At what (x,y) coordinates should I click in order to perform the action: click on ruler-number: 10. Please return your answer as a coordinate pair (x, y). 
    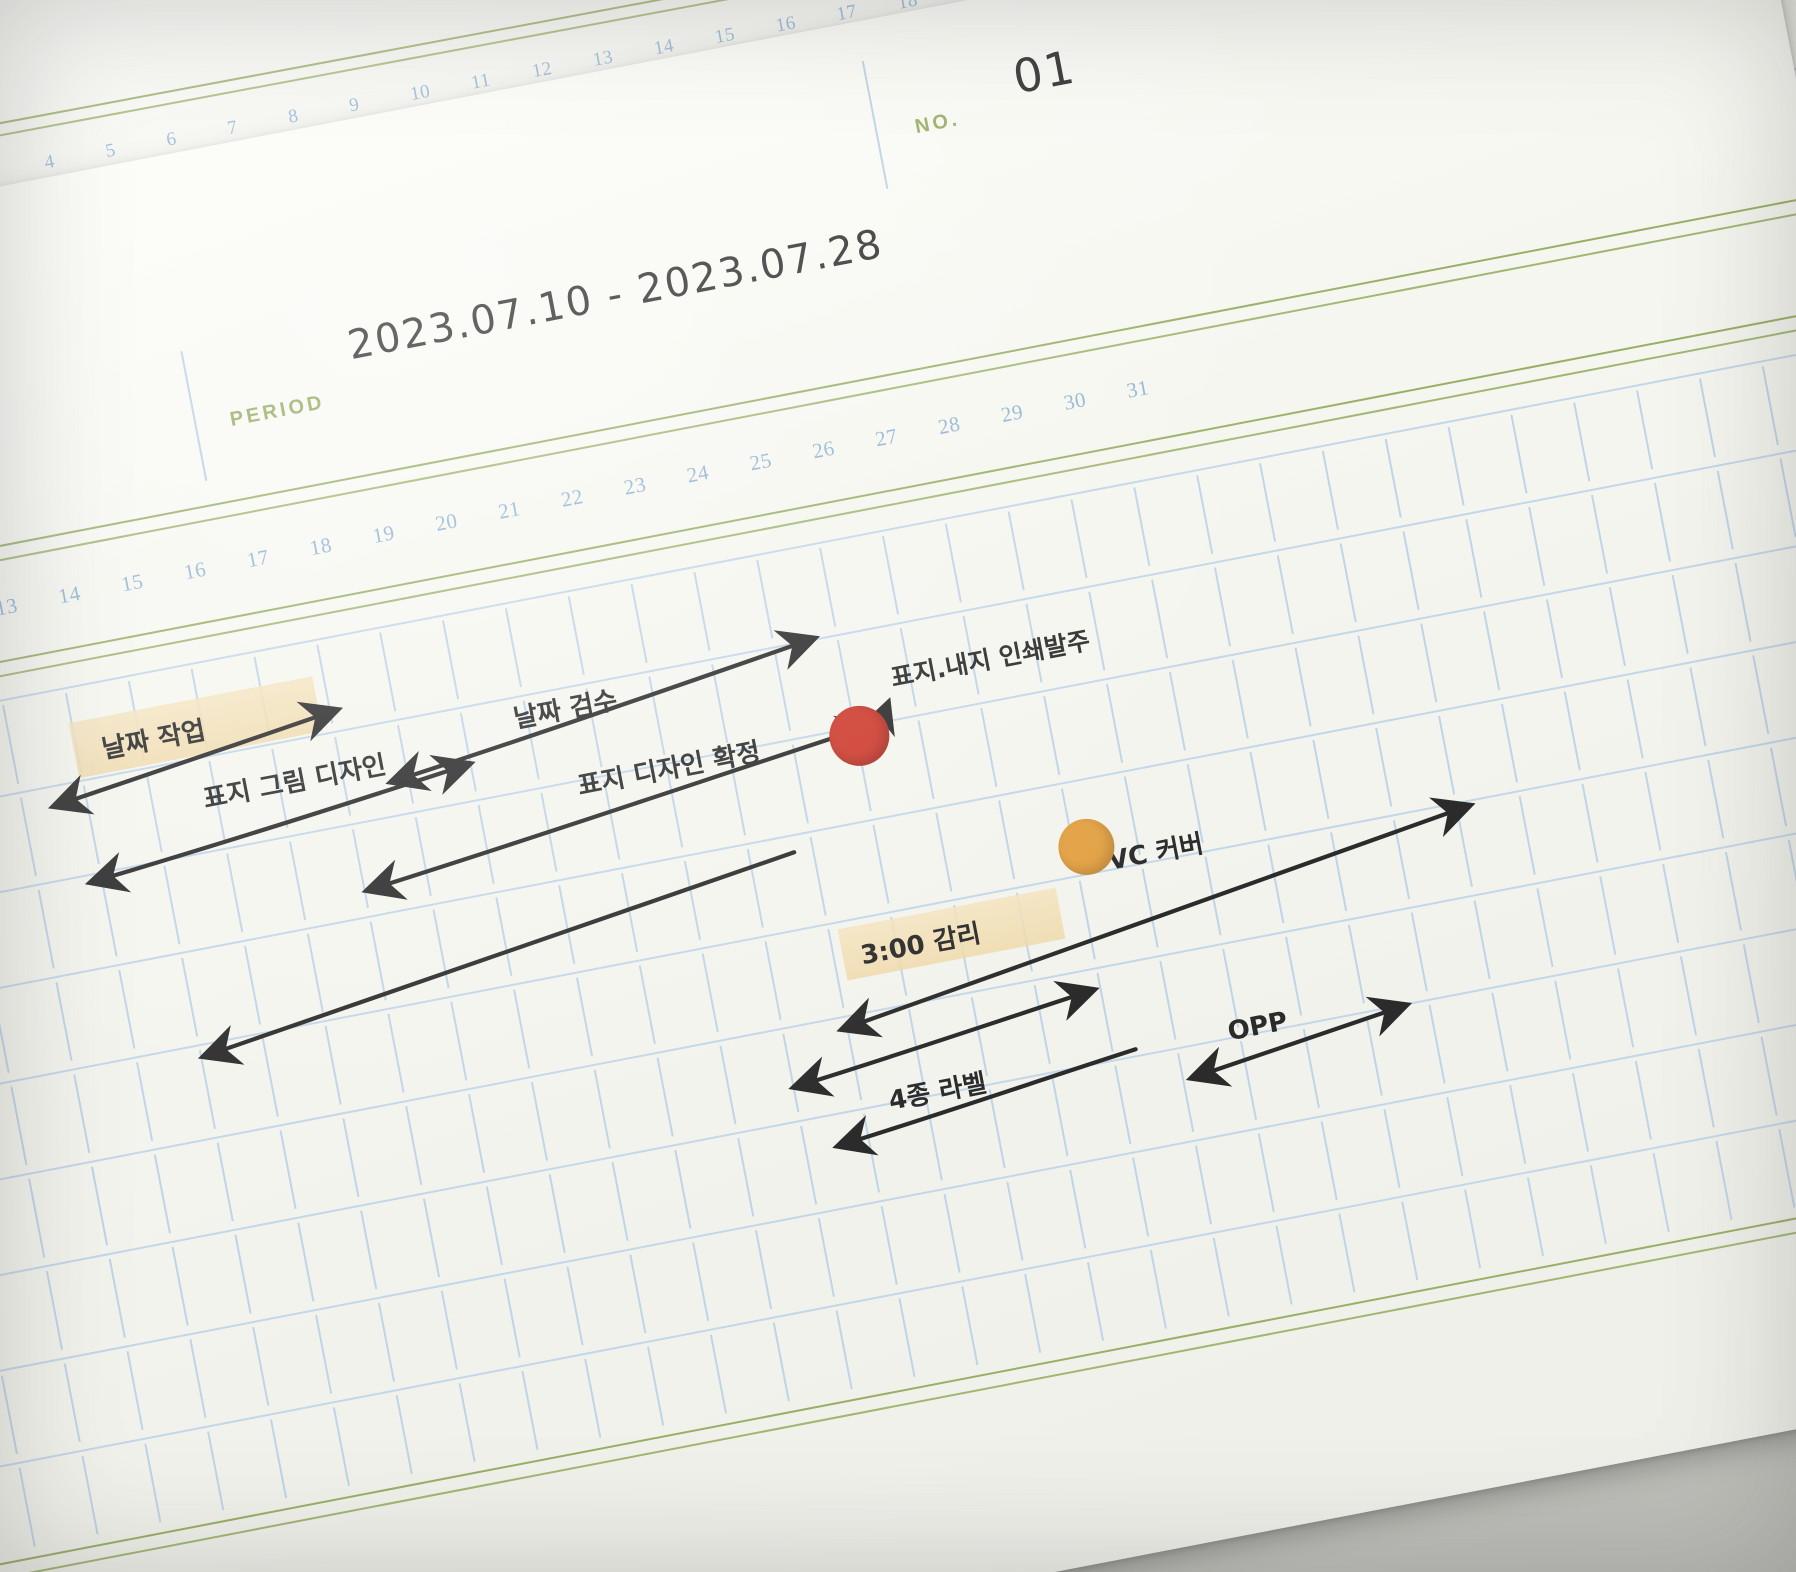
    Looking at the image, I should click on (420, 93).